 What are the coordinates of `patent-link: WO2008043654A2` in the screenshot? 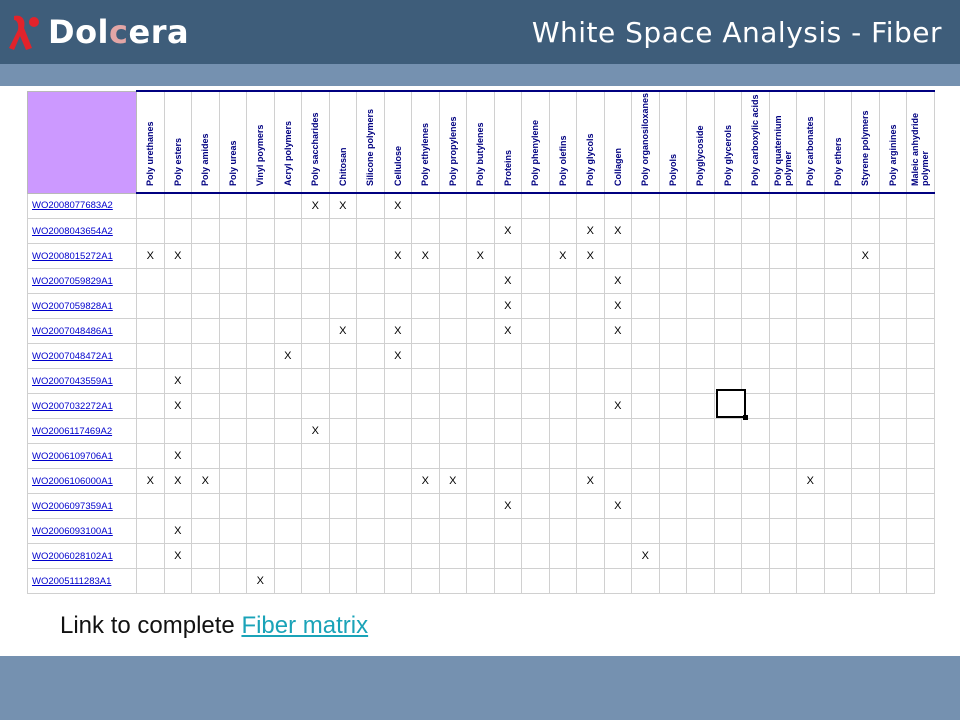 It's located at (72, 231).